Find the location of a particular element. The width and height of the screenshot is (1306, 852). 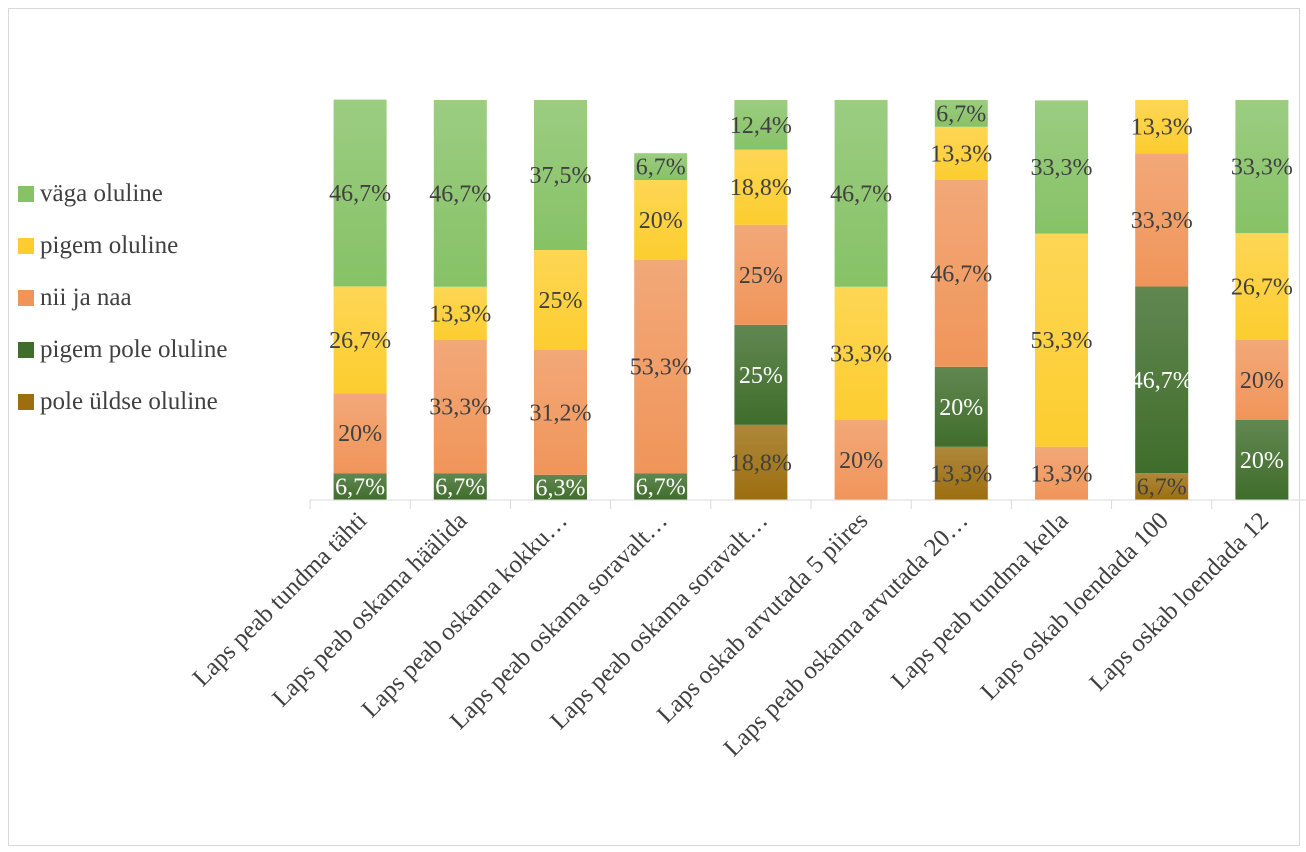

data-label-pigem-pole-oluline-5: 25% is located at coordinates (761, 376).